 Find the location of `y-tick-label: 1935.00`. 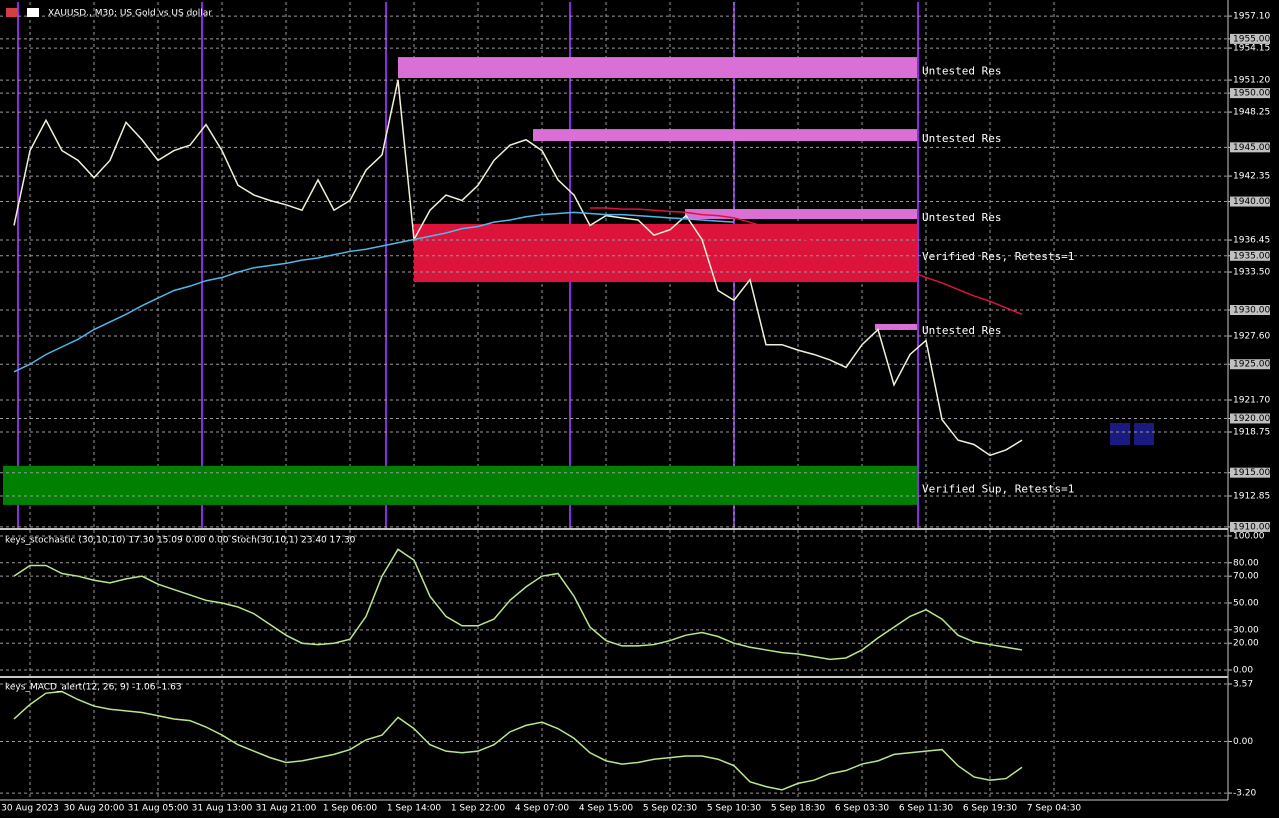

y-tick-label: 1935.00 is located at coordinates (1251, 256).